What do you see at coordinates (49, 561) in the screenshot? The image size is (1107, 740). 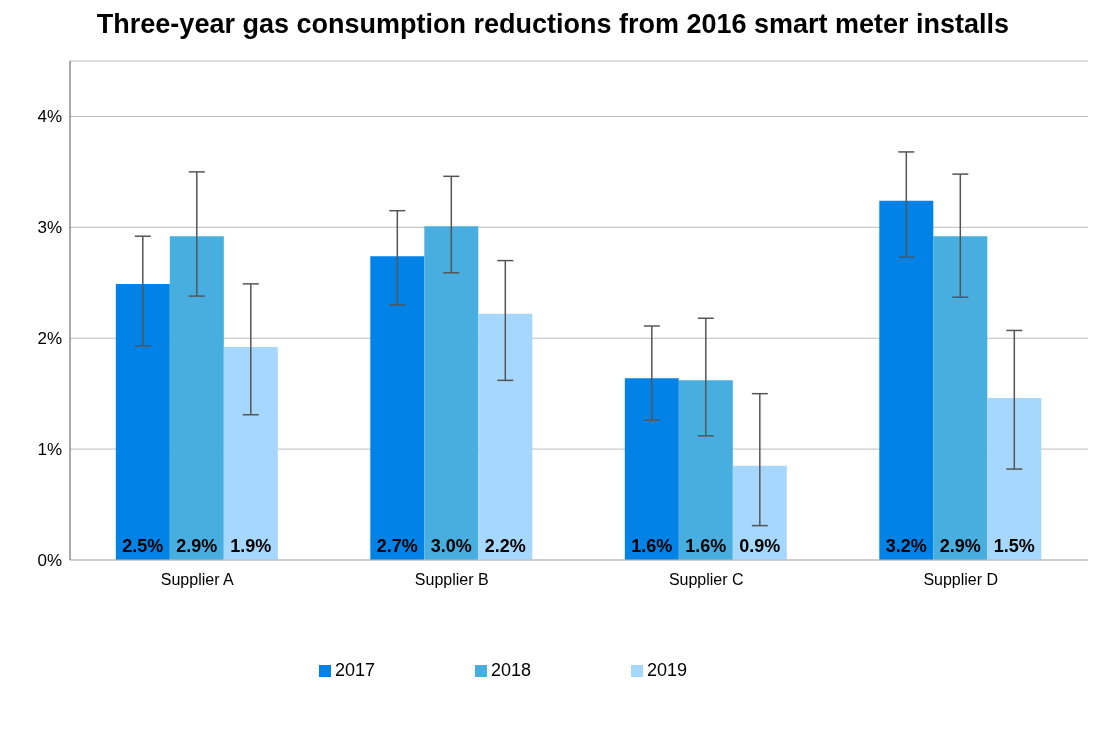 I see `y-tick-label: 0%` at bounding box center [49, 561].